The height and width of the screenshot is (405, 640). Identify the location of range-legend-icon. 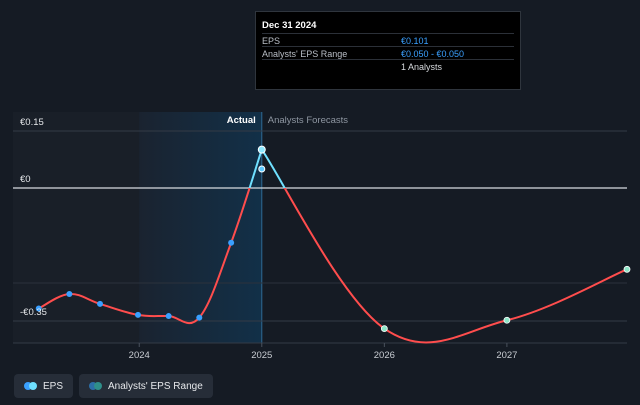
(96, 386).